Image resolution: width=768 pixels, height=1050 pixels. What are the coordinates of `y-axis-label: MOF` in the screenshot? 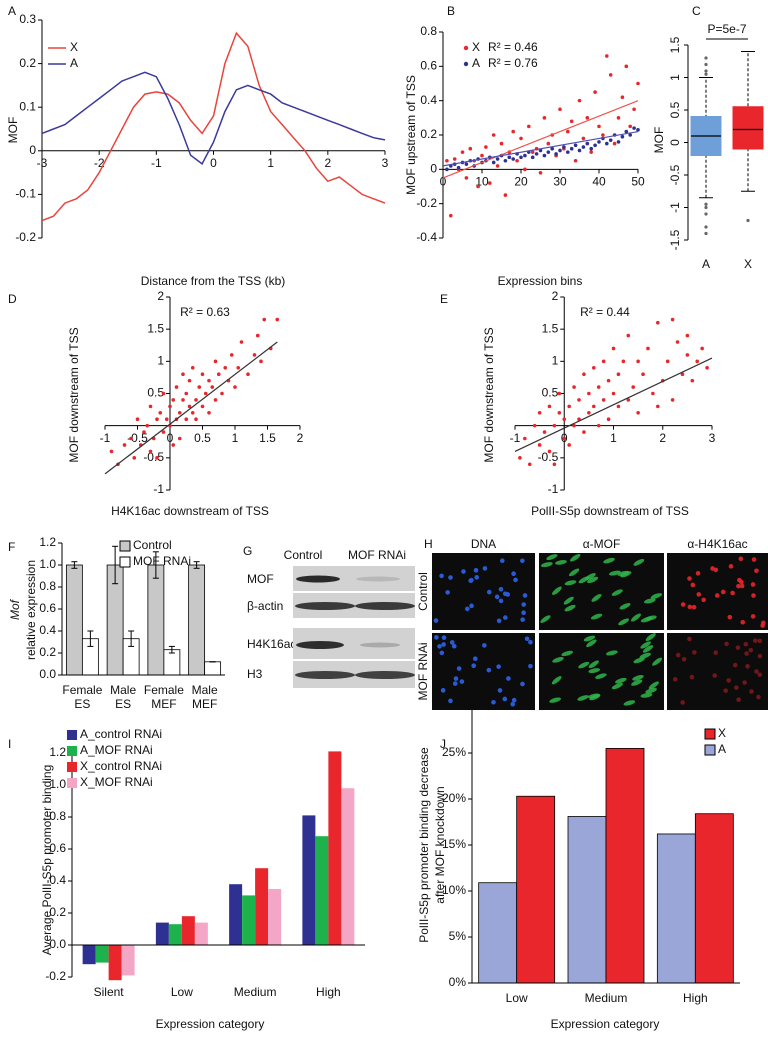 It's located at (13, 130).